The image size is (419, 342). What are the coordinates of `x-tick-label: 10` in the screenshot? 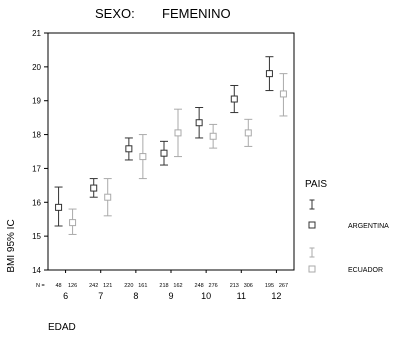 It's located at (206, 296).